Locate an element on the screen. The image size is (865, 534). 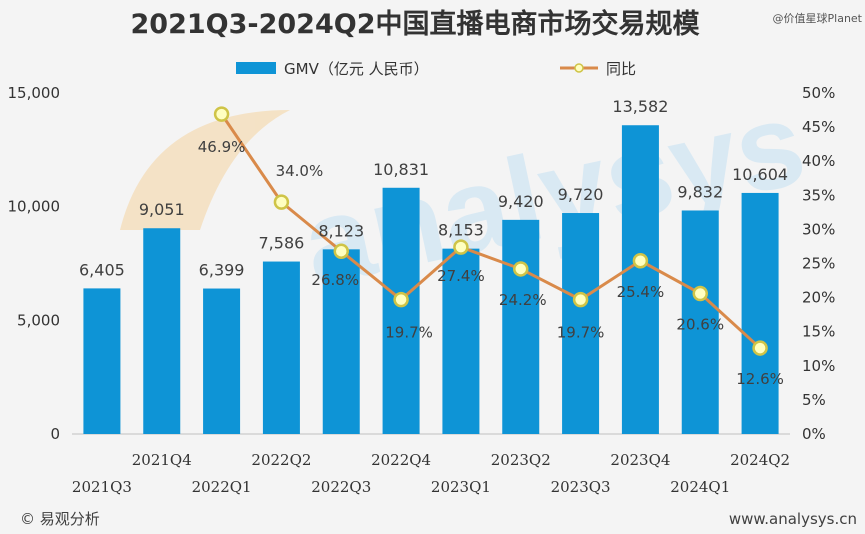
yoy-value-label: 20.6% is located at coordinates (700, 325).